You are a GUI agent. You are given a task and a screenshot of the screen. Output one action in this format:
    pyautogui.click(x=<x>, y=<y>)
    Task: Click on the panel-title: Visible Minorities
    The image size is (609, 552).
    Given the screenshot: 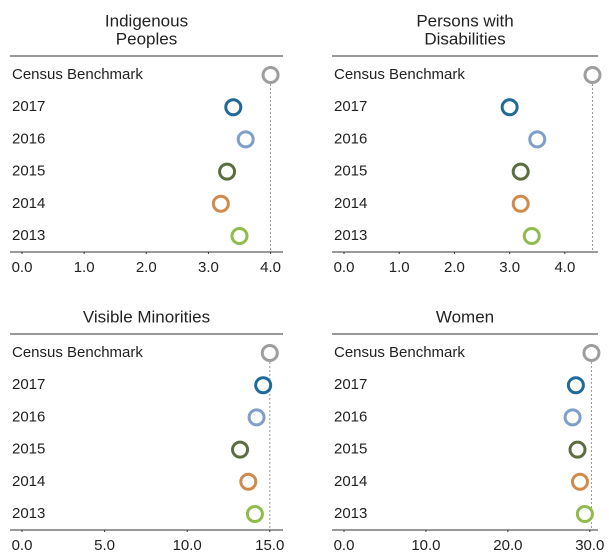 What is the action you would take?
    pyautogui.click(x=146, y=316)
    